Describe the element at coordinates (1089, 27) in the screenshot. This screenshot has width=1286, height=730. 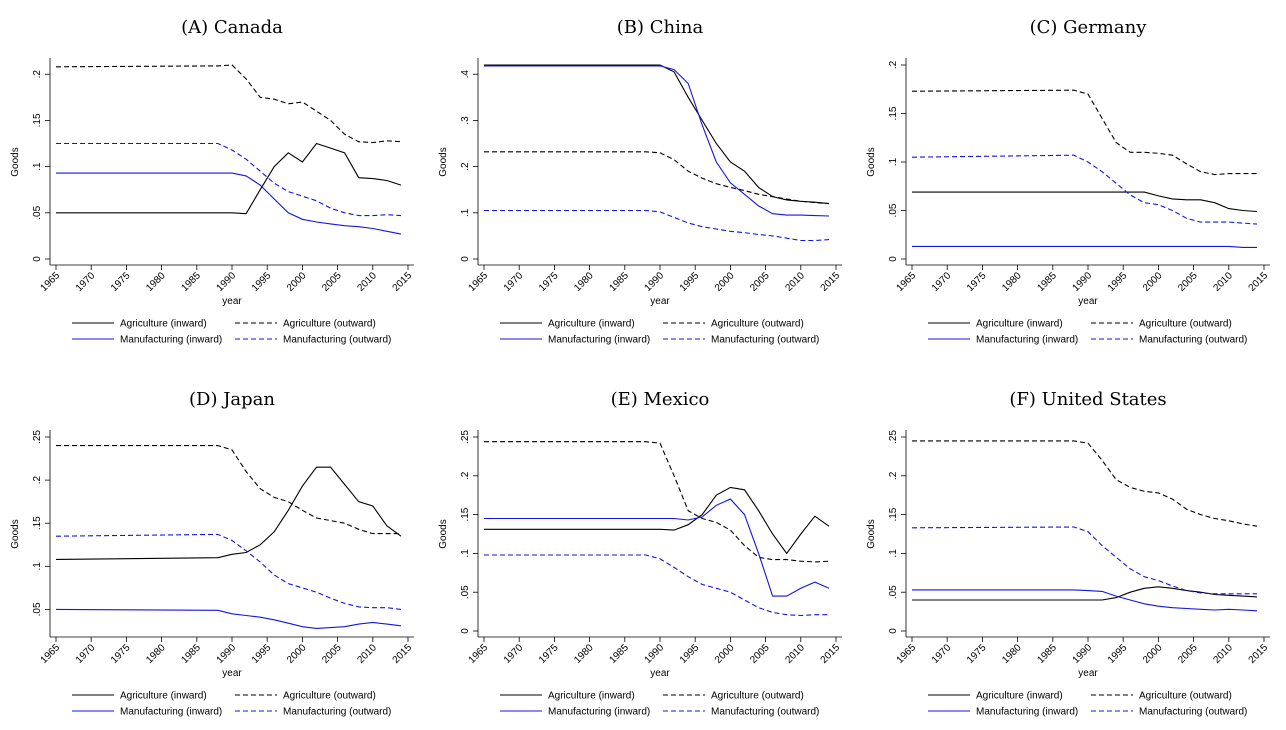
I see `chart-title: (C) Germany` at that location.